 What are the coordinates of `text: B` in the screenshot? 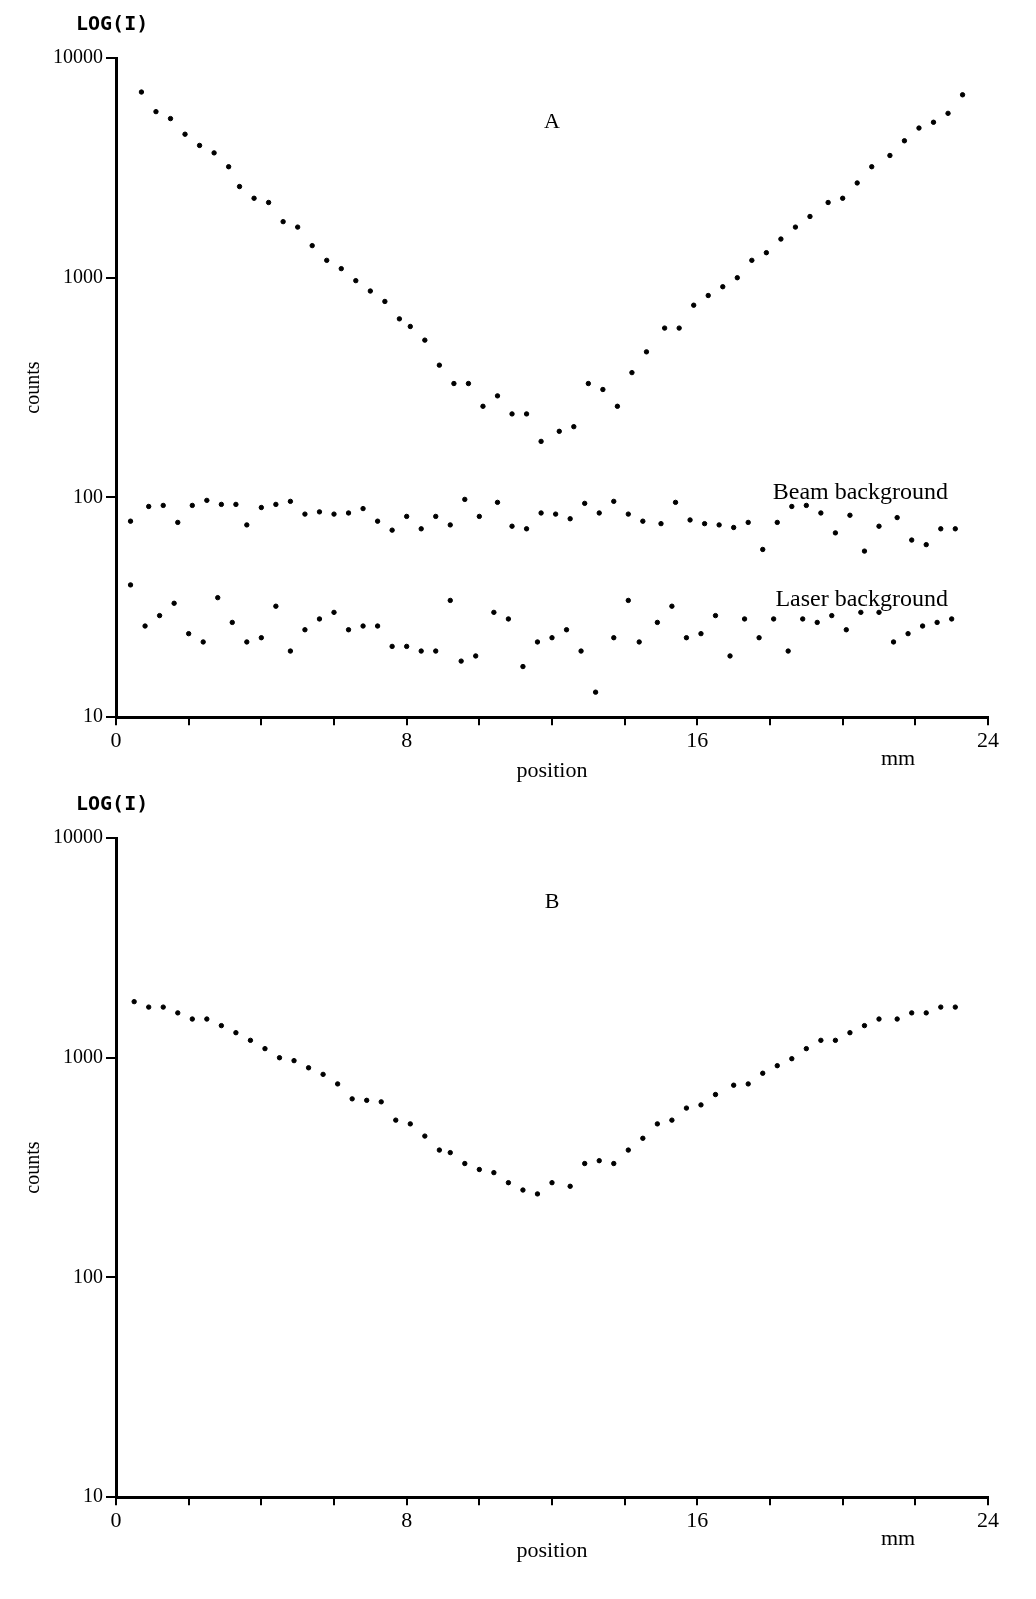 It's located at (552, 900).